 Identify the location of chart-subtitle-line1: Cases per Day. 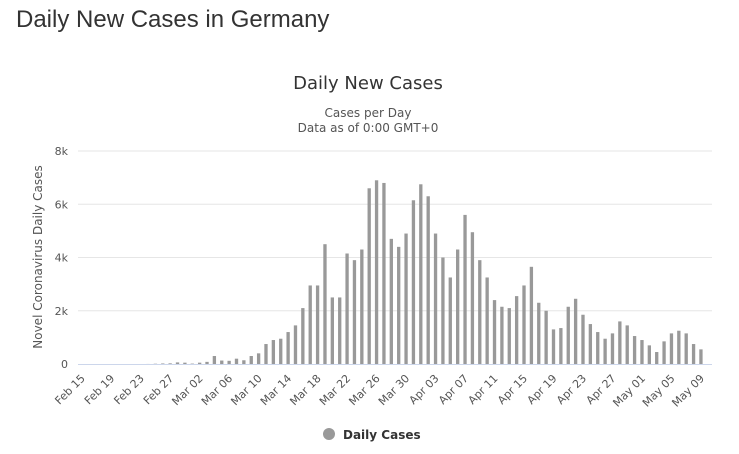
(368, 113).